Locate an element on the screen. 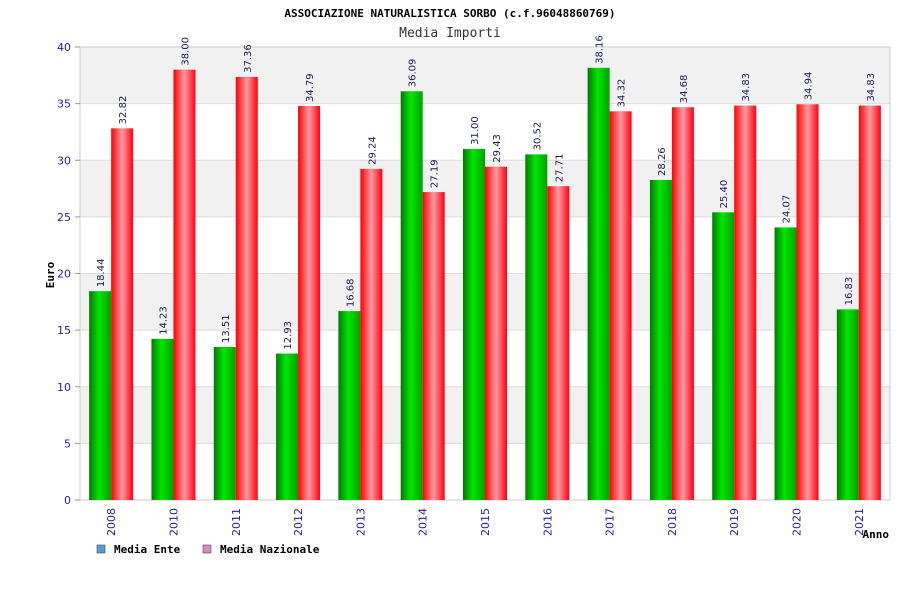 The image size is (900, 605). data-label-media-nazionale: 32.82 is located at coordinates (123, 110).